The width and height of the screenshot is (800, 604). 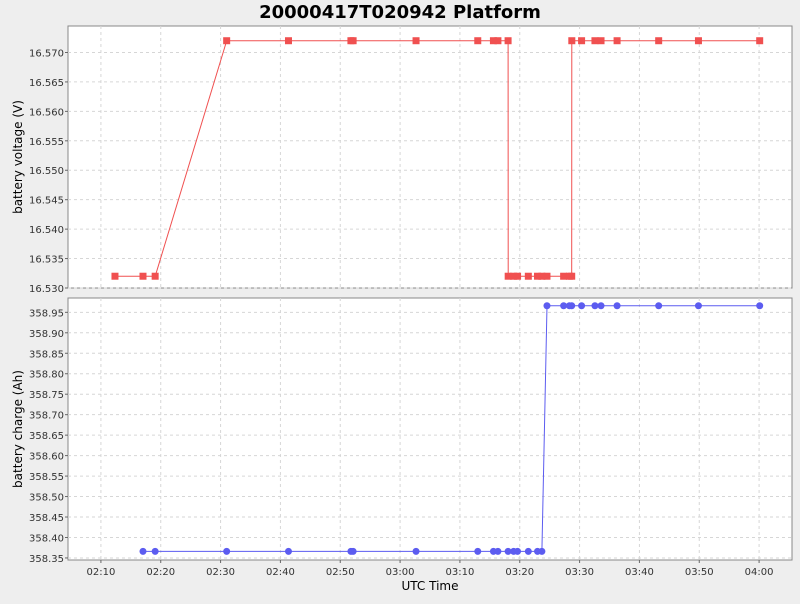 What do you see at coordinates (46, 112) in the screenshot?
I see `y-tick-label: 16.560` at bounding box center [46, 112].